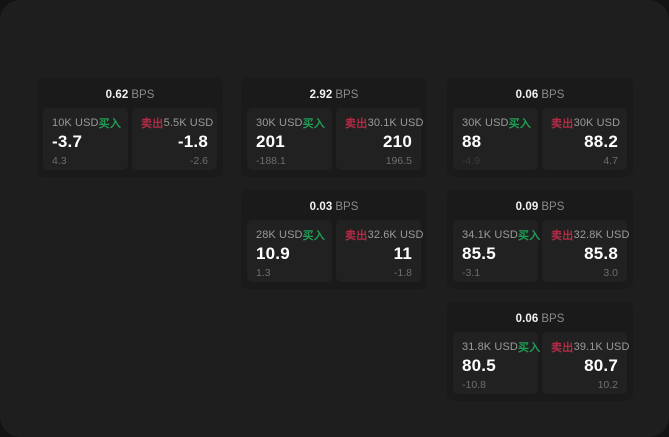 This screenshot has width=669, height=437. What do you see at coordinates (321, 207) in the screenshot?
I see `bps-value: 0.03` at bounding box center [321, 207].